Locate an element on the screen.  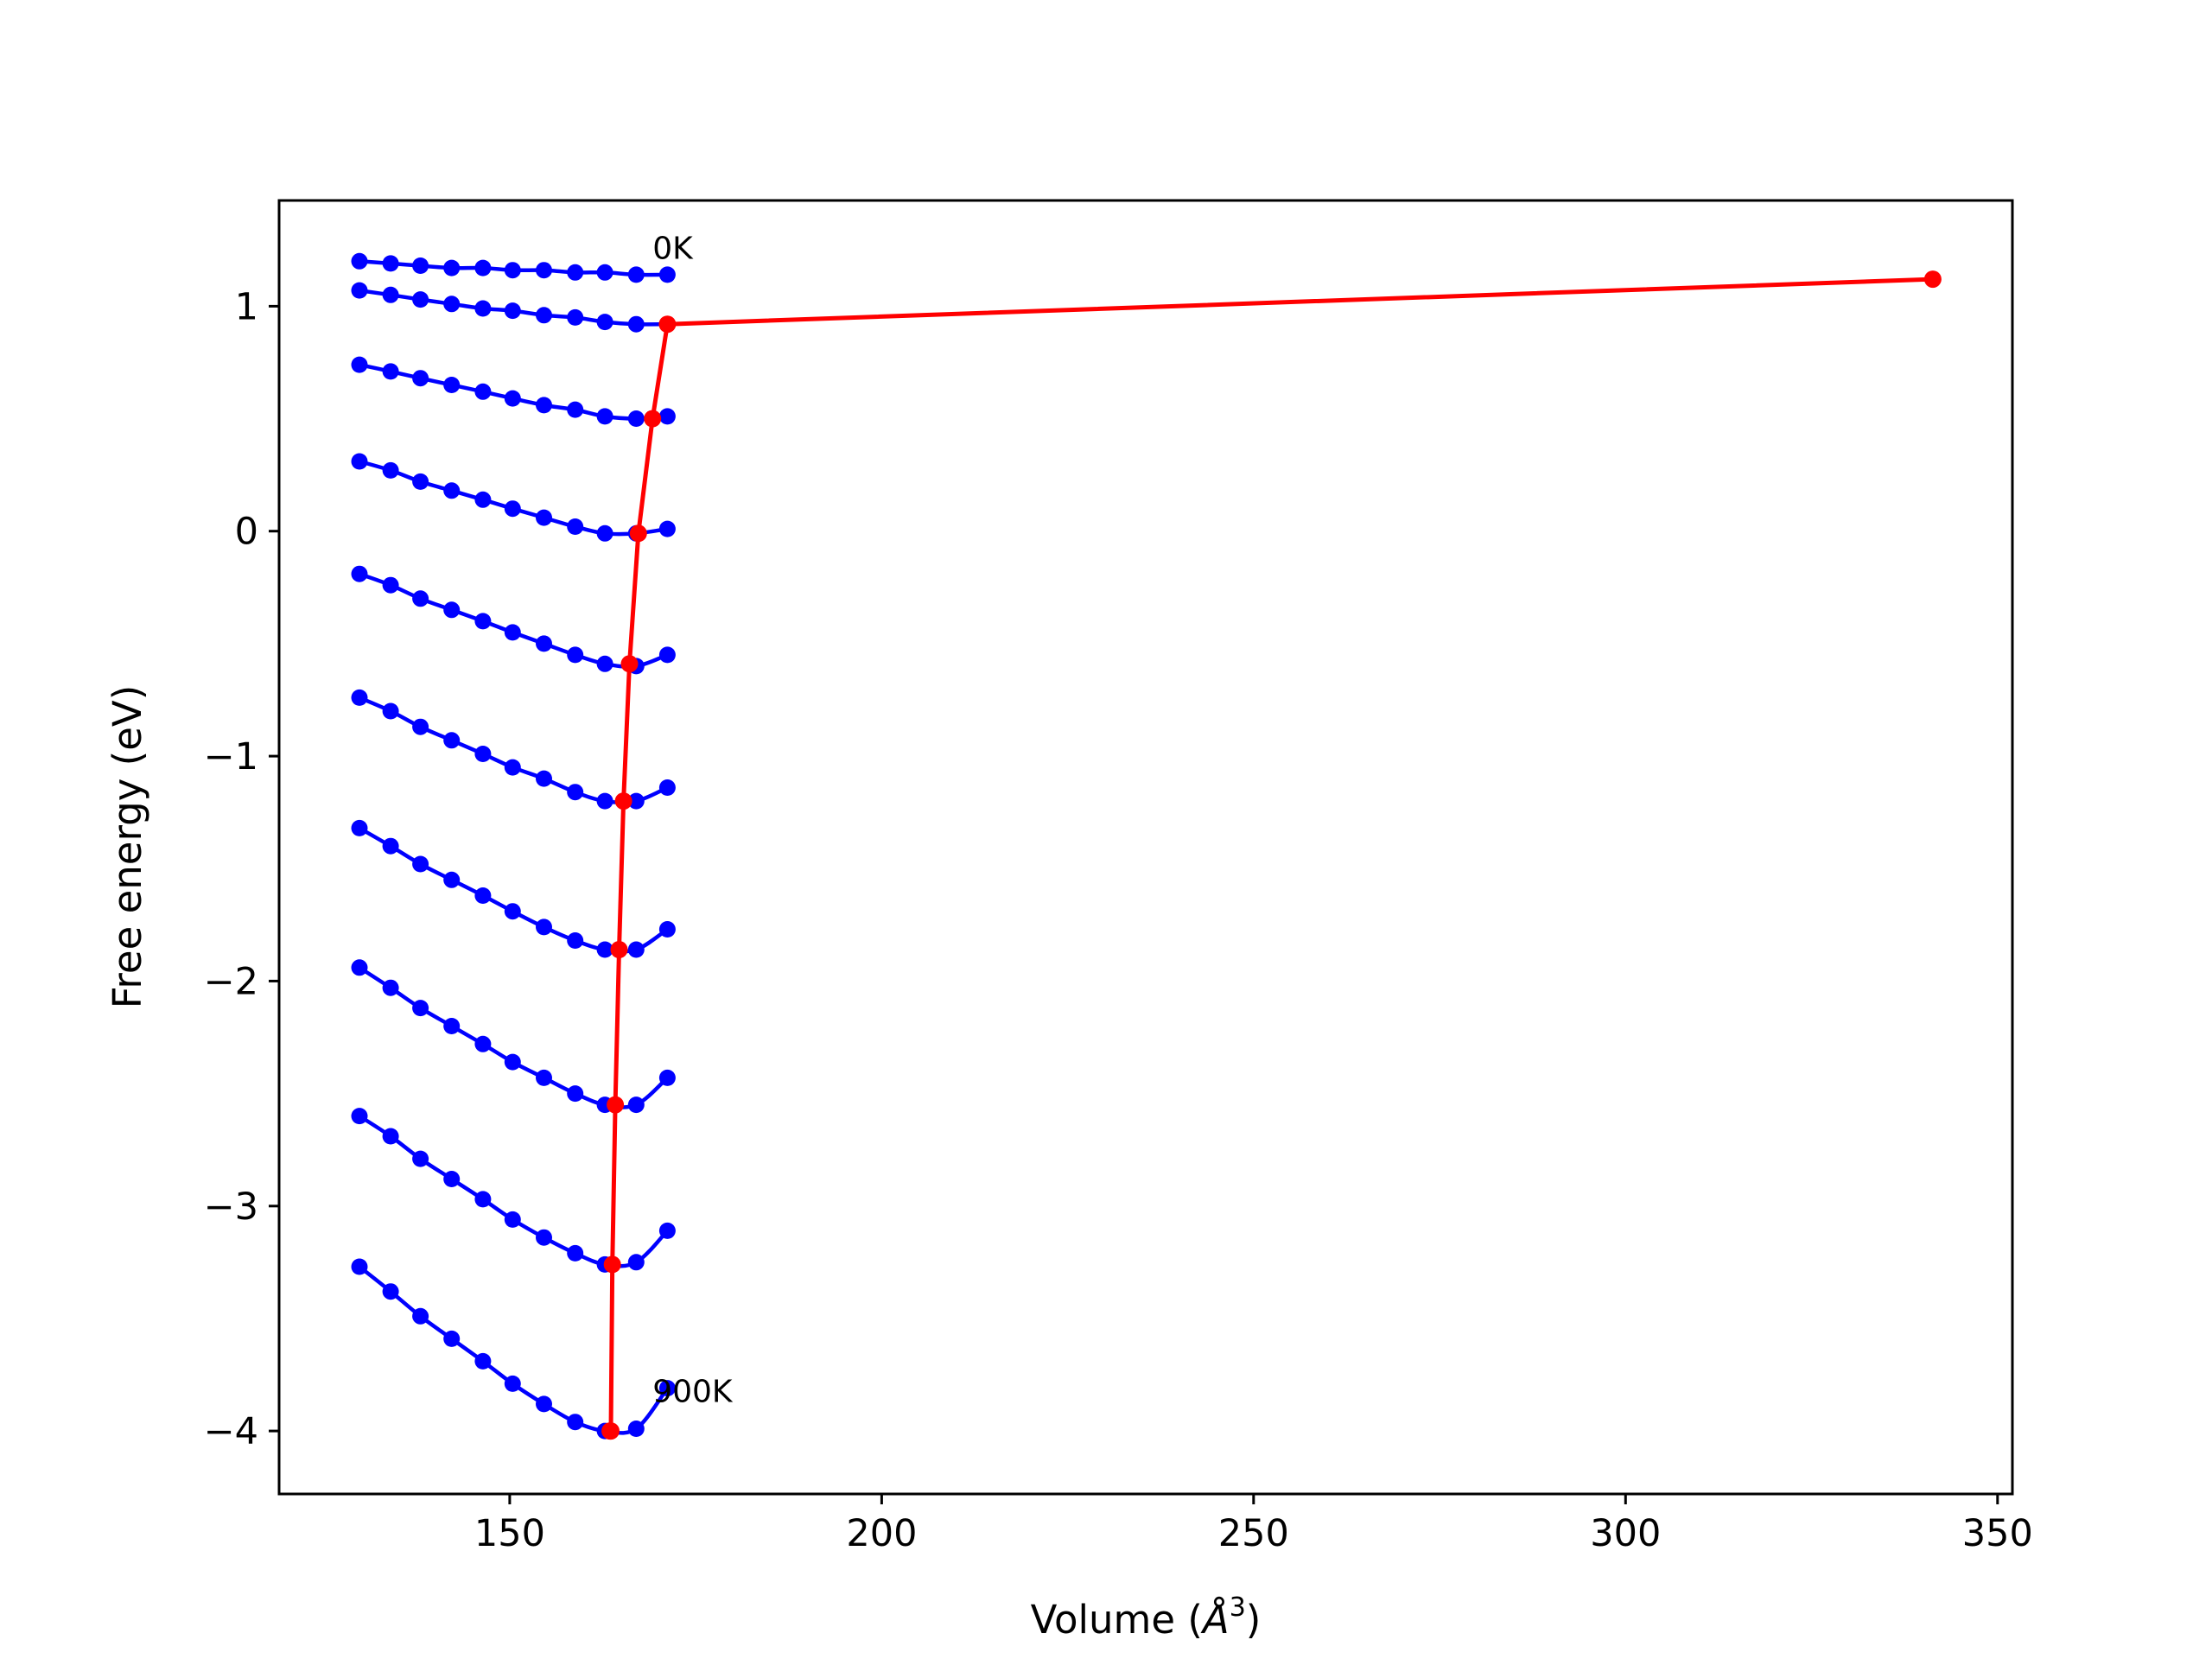
x-tick-label: 250 is located at coordinates (1253, 1533).